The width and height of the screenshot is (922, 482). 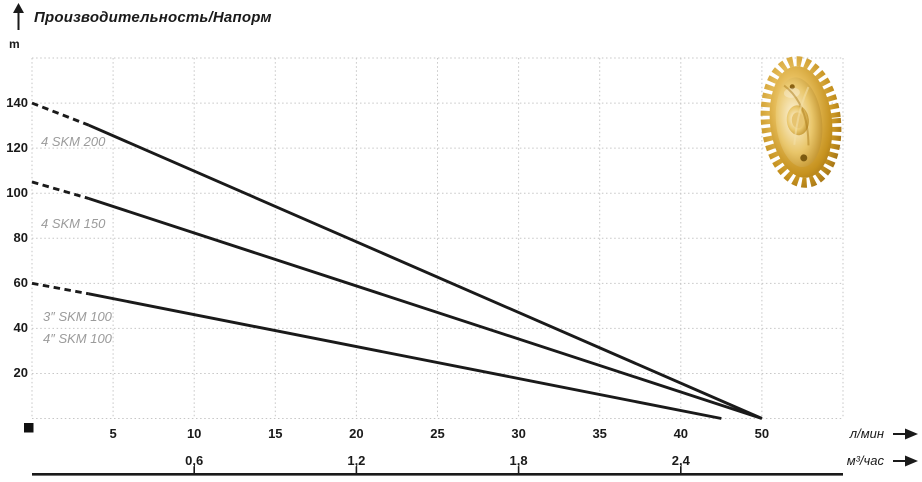 What do you see at coordinates (20, 328) in the screenshot?
I see `y-tick-label: 40` at bounding box center [20, 328].